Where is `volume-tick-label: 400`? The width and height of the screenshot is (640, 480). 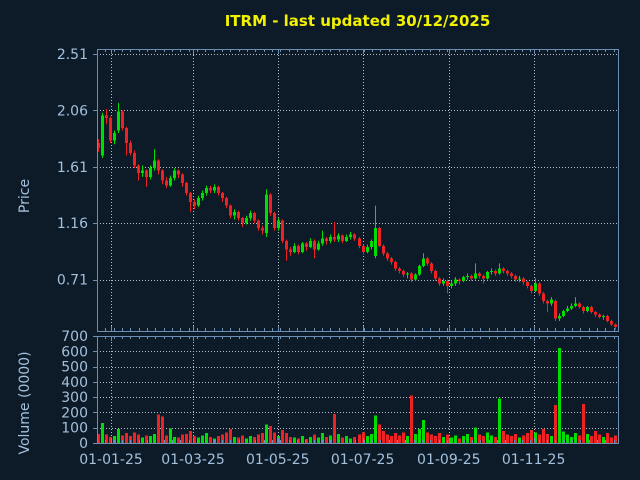
volume-tick-label: 400 is located at coordinates (74, 383).